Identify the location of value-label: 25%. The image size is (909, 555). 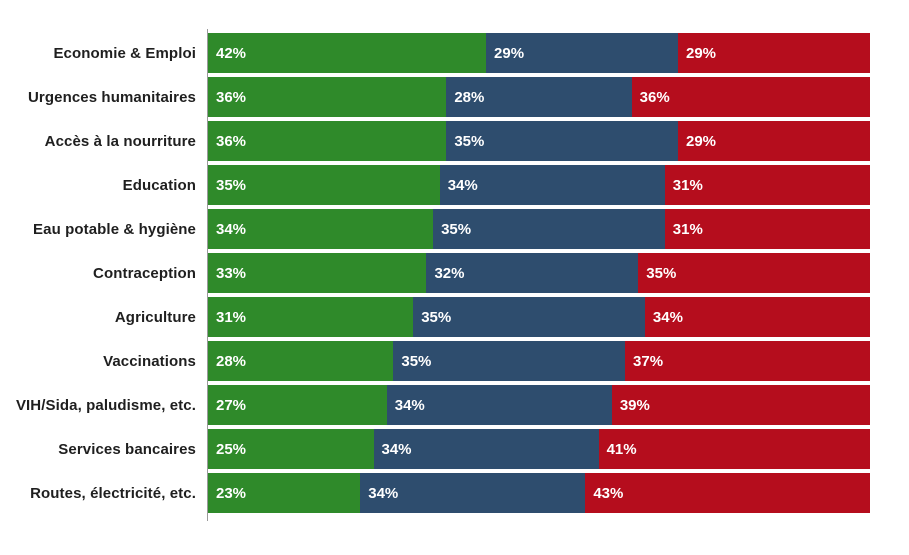
(231, 449).